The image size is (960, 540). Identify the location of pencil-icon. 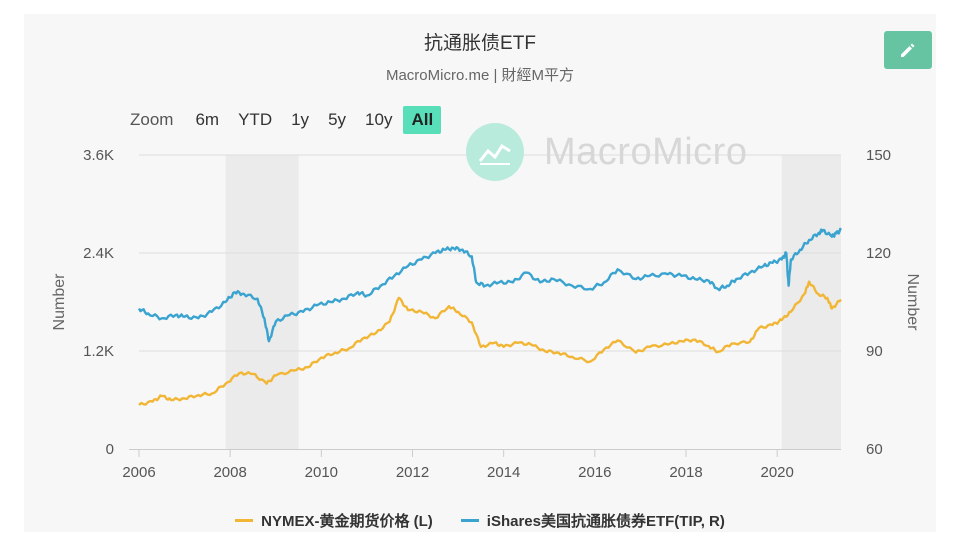
(908, 50).